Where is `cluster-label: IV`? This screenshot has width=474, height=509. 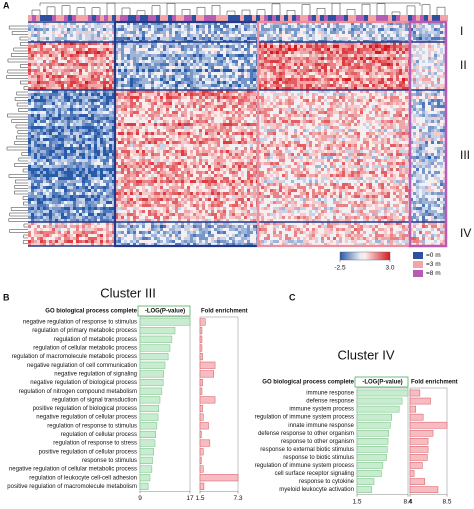 cluster-label: IV is located at coordinates (465, 233).